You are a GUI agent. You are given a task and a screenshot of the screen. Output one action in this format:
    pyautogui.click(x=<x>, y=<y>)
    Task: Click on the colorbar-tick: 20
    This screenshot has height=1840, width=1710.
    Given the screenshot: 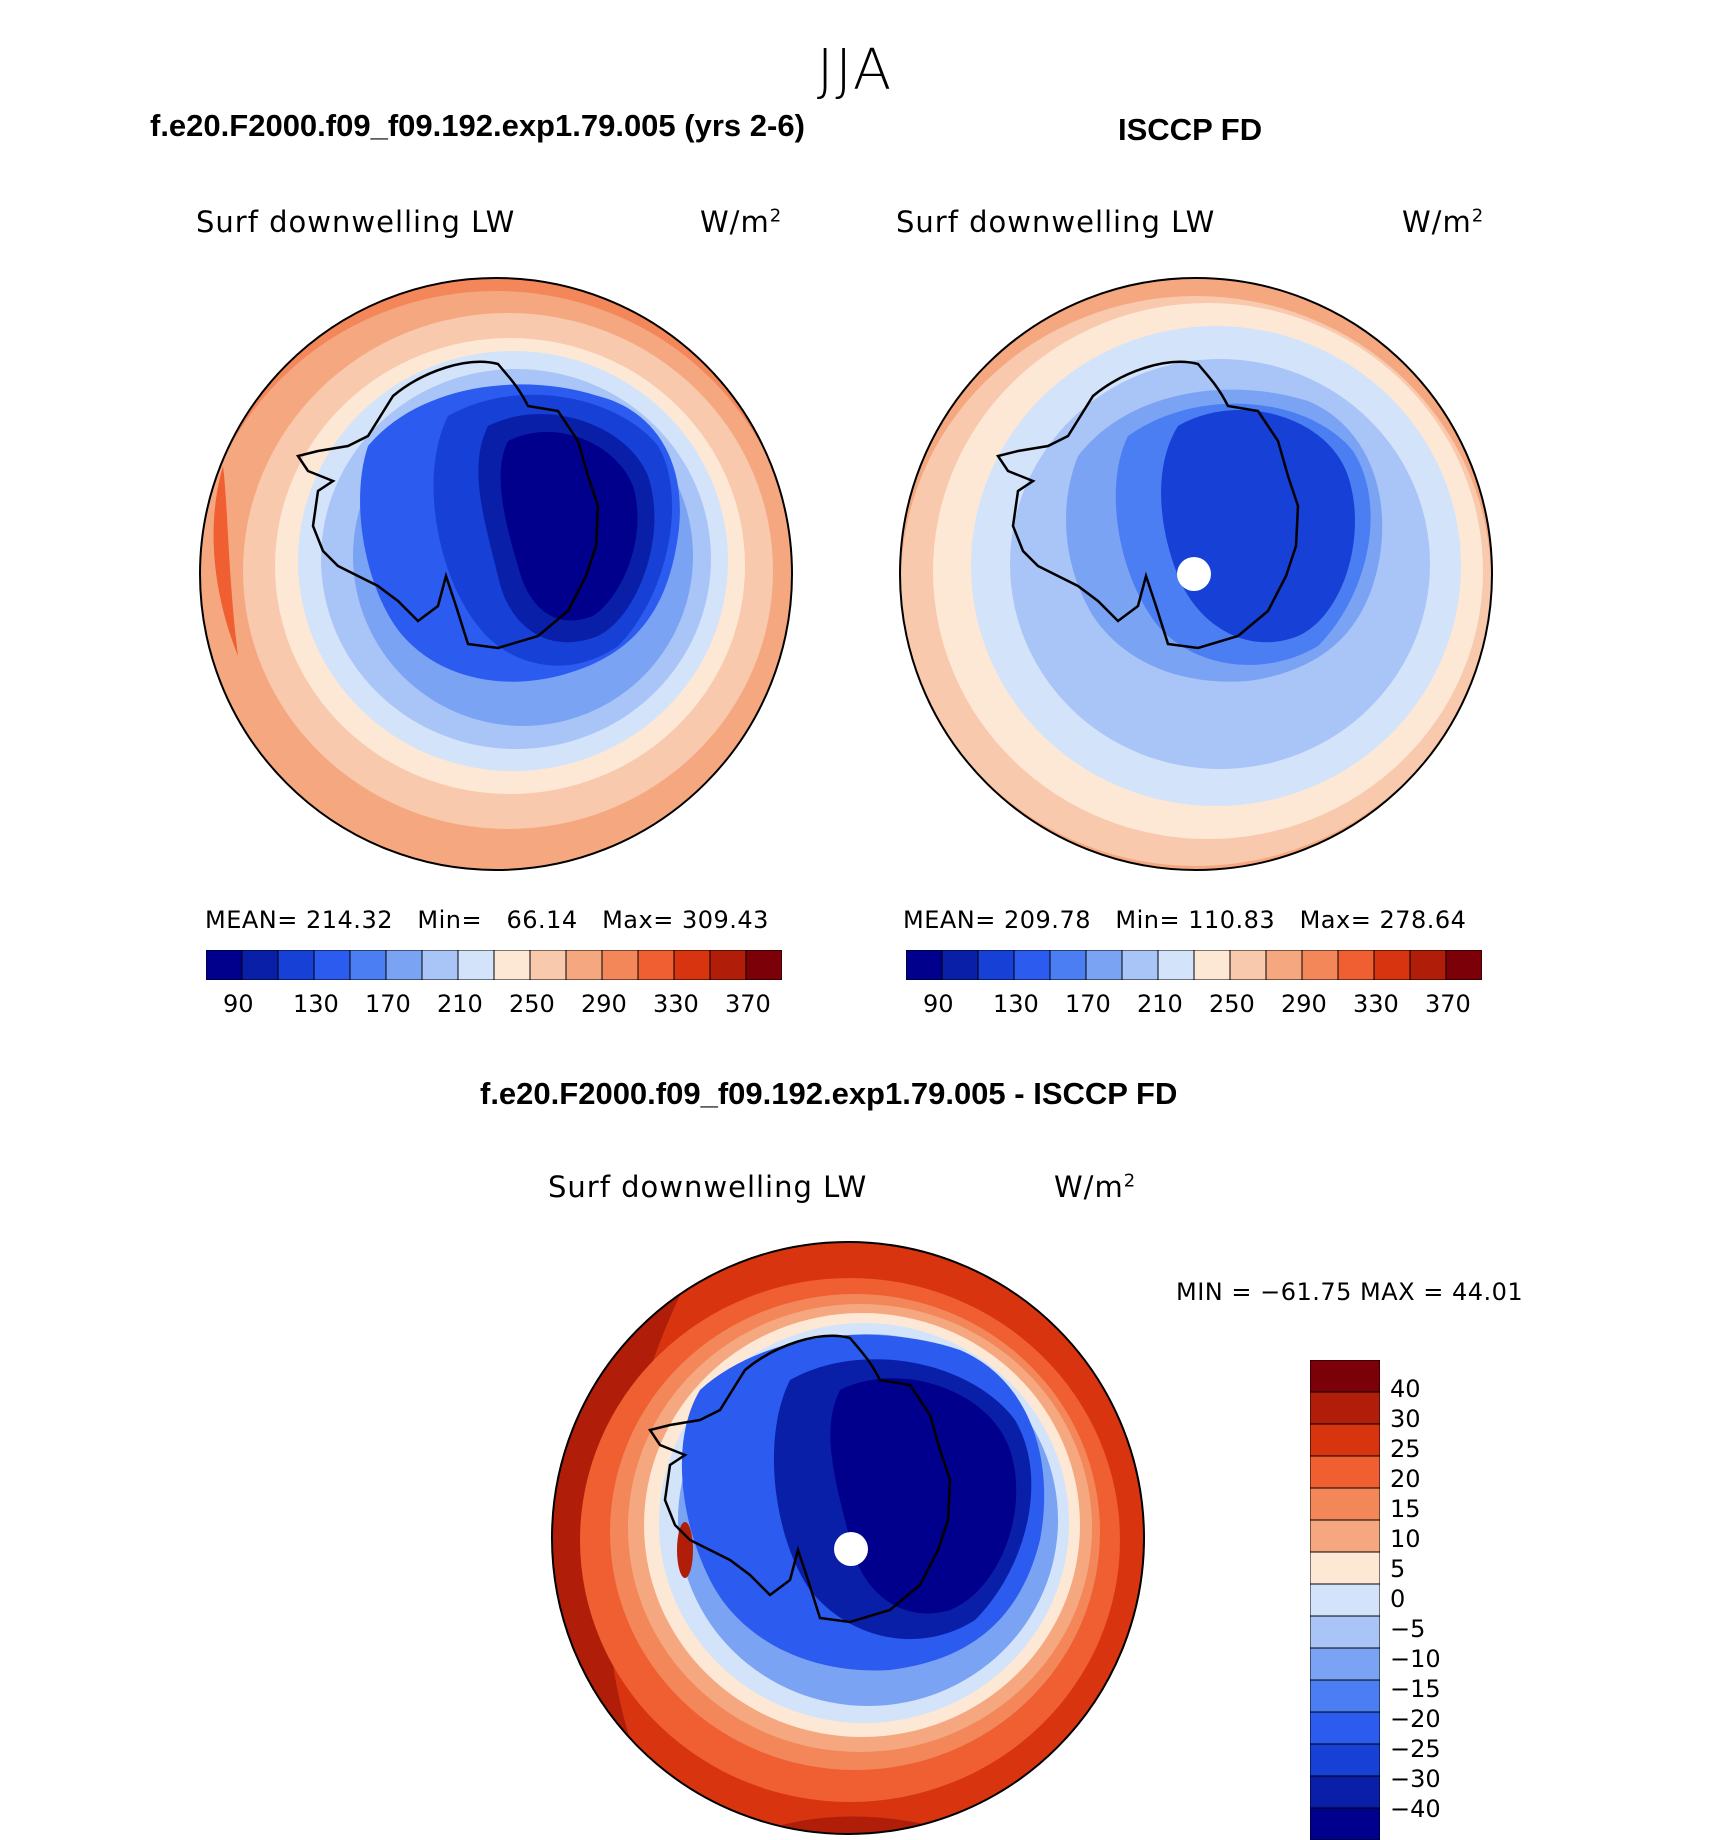 What is the action you would take?
    pyautogui.click(x=1405, y=1479)
    